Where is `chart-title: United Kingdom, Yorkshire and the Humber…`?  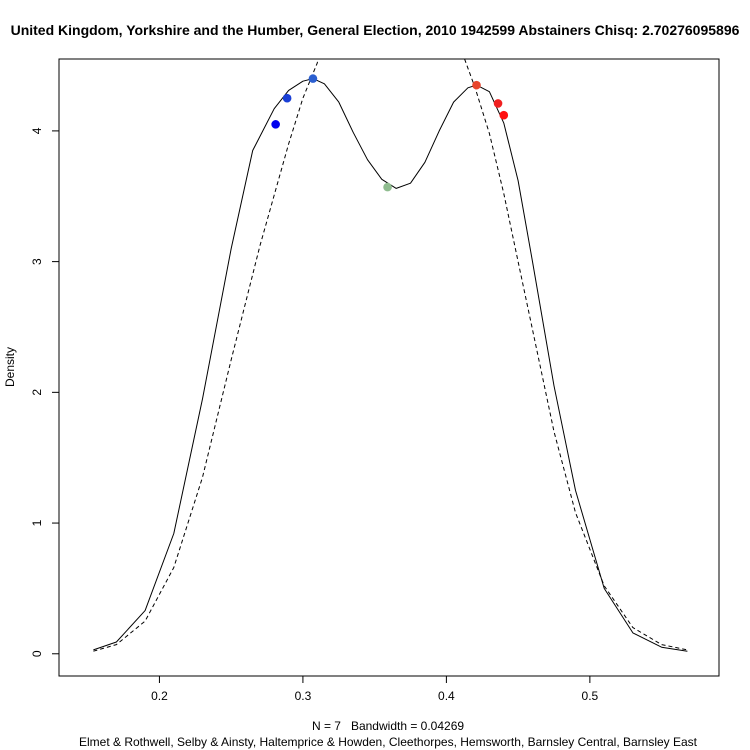 chart-title: United Kingdom, Yorkshire and the Humber… is located at coordinates (375, 30).